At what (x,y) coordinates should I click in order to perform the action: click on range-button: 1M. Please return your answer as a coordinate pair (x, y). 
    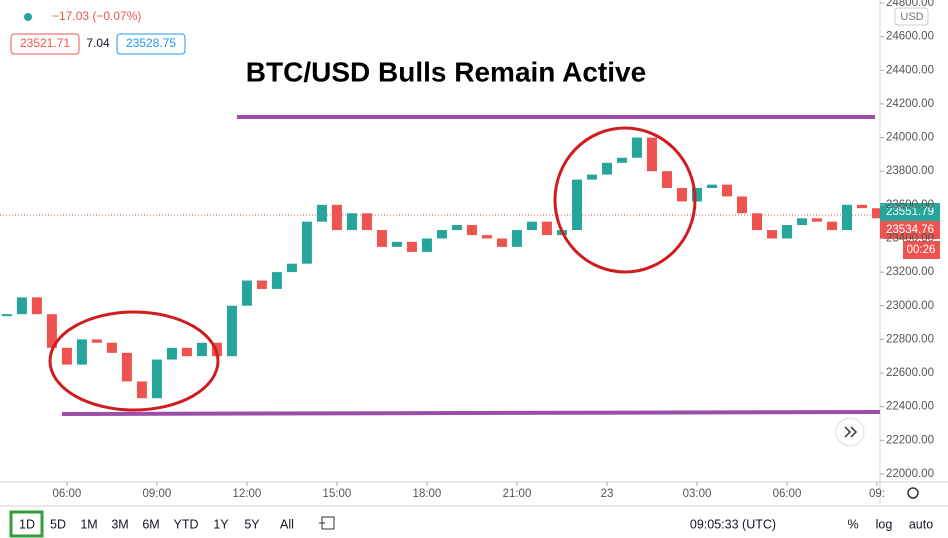
    Looking at the image, I should click on (88, 524).